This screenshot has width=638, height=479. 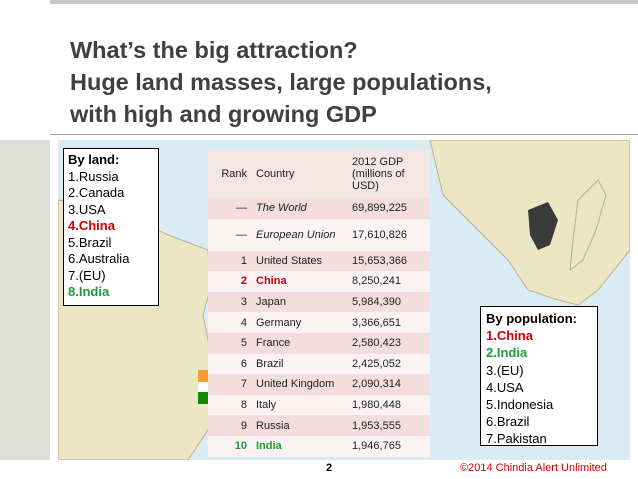 What do you see at coordinates (223, 114) in the screenshot?
I see `title-line-3: with high and growing GDP` at bounding box center [223, 114].